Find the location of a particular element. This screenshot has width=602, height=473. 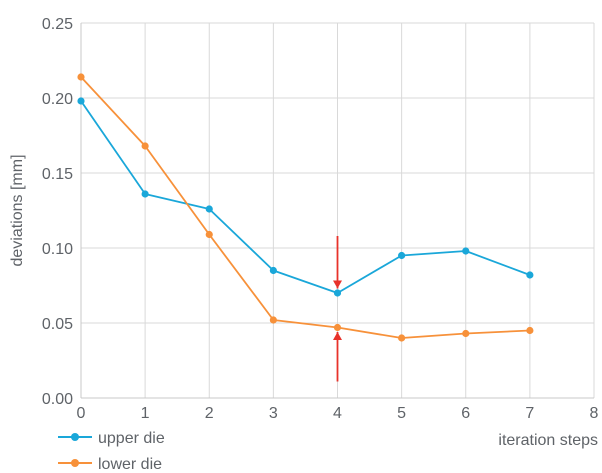

x-tick-label: 3 is located at coordinates (273, 413).